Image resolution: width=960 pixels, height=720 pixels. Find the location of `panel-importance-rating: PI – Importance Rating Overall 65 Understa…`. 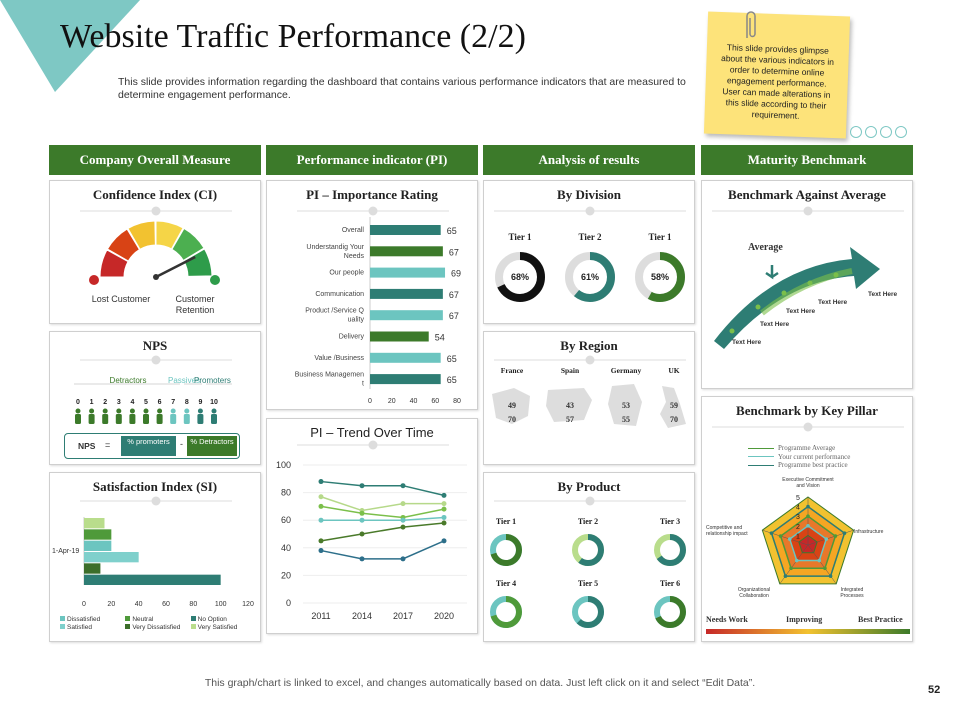

panel-importance-rating: PI – Importance Rating Overall 65 Understa… is located at coordinates (372, 295).